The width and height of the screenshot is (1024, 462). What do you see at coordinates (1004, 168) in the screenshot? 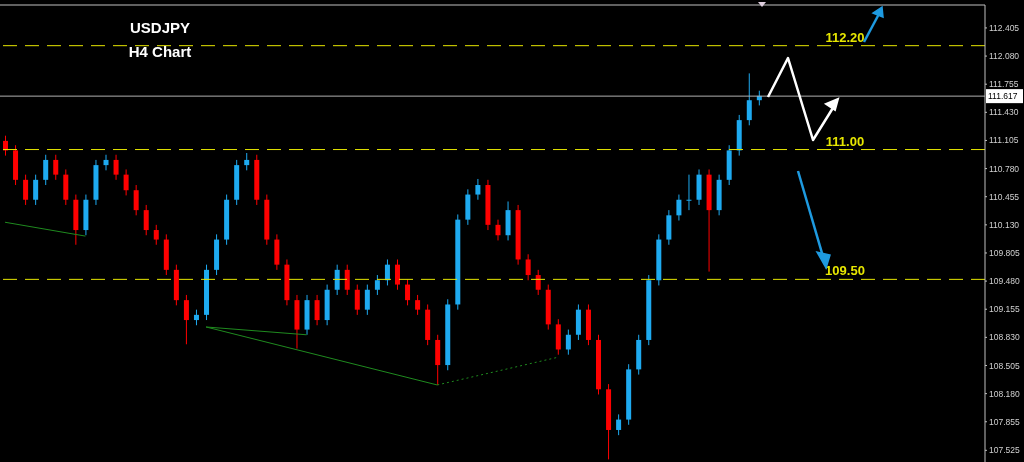
I see `y-tick-label: 110.780` at bounding box center [1004, 168].